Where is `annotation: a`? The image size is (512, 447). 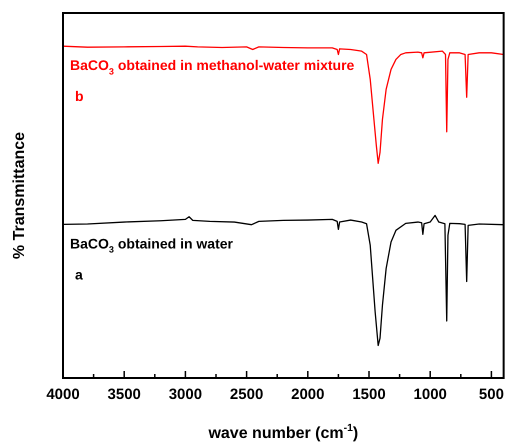 annotation: a is located at coordinates (79, 274).